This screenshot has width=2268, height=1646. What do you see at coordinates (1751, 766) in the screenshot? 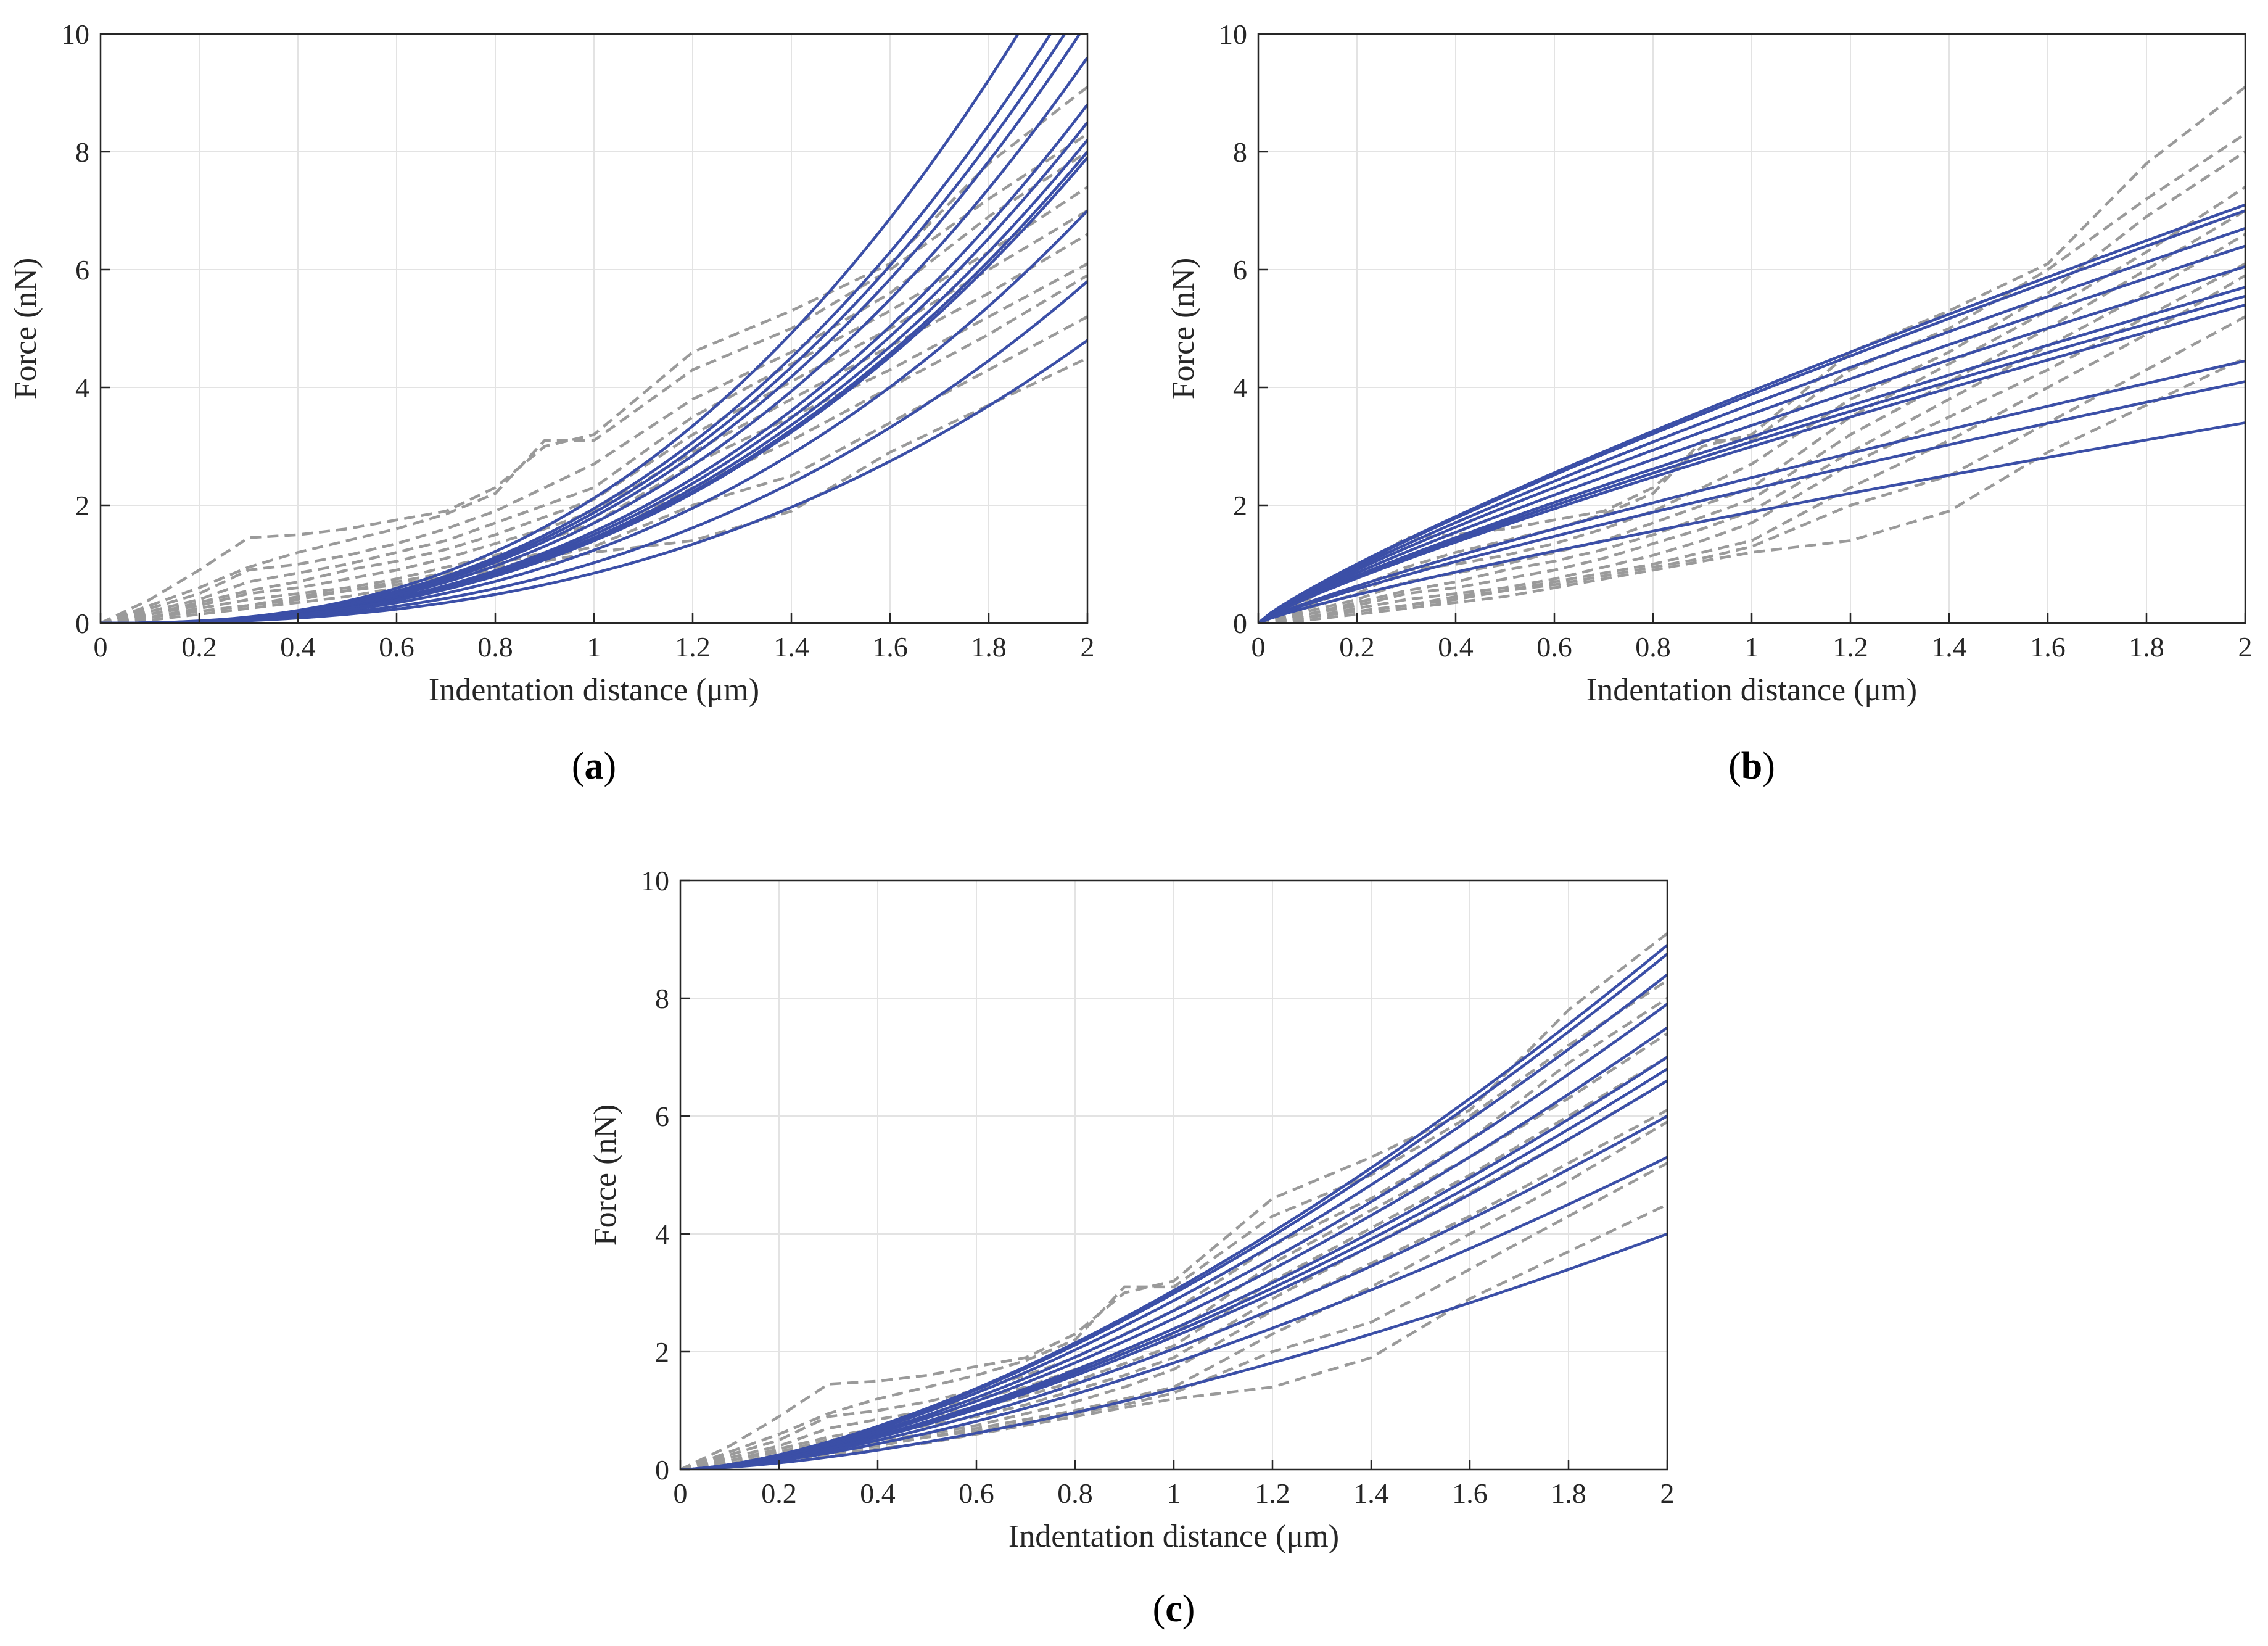
I see `panel-label: (b)` at bounding box center [1751, 766].